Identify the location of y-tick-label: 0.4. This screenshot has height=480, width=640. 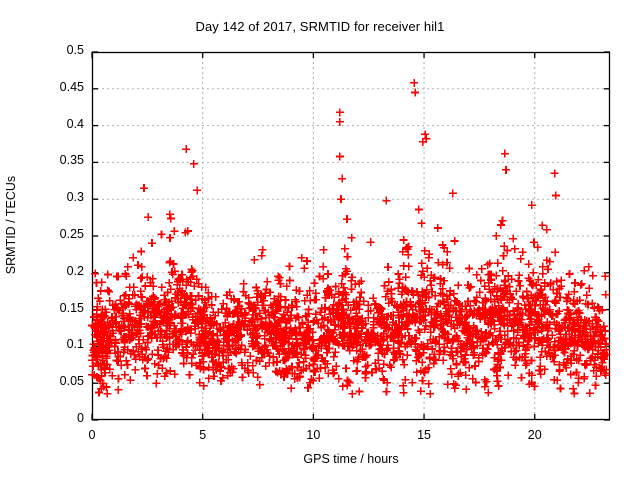
(75, 123).